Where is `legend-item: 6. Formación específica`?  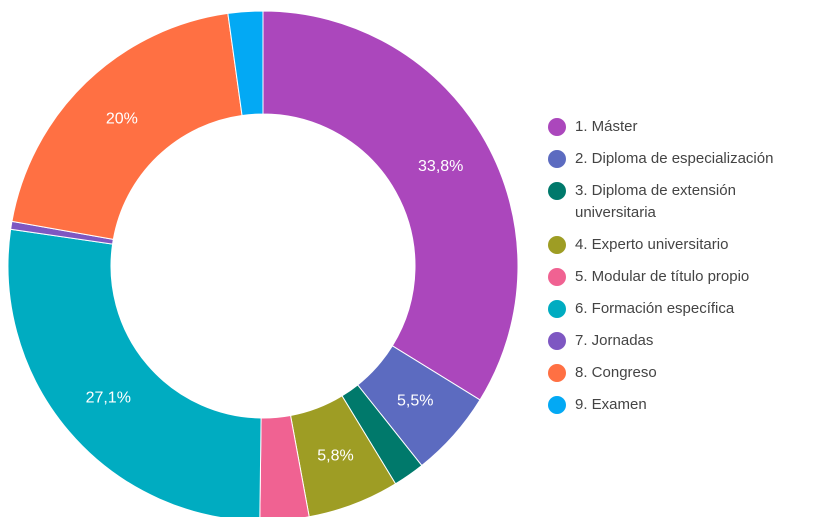
legend-item: 6. Formación específica is located at coordinates (679, 309).